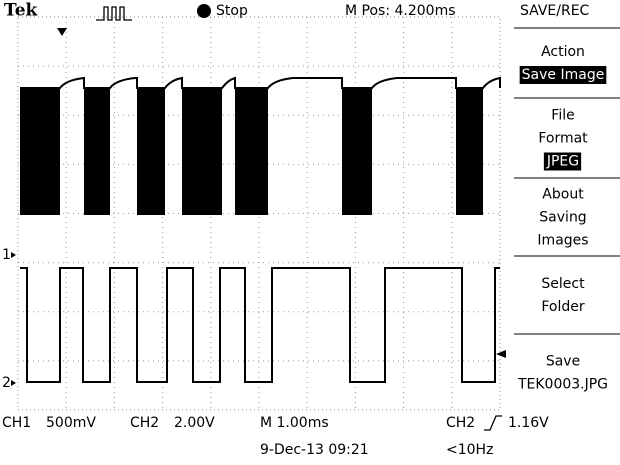 Image resolution: width=620 pixels, height=465 pixels. What do you see at coordinates (528, 423) in the screenshot?
I see `trigger-level: 1.16V` at bounding box center [528, 423].